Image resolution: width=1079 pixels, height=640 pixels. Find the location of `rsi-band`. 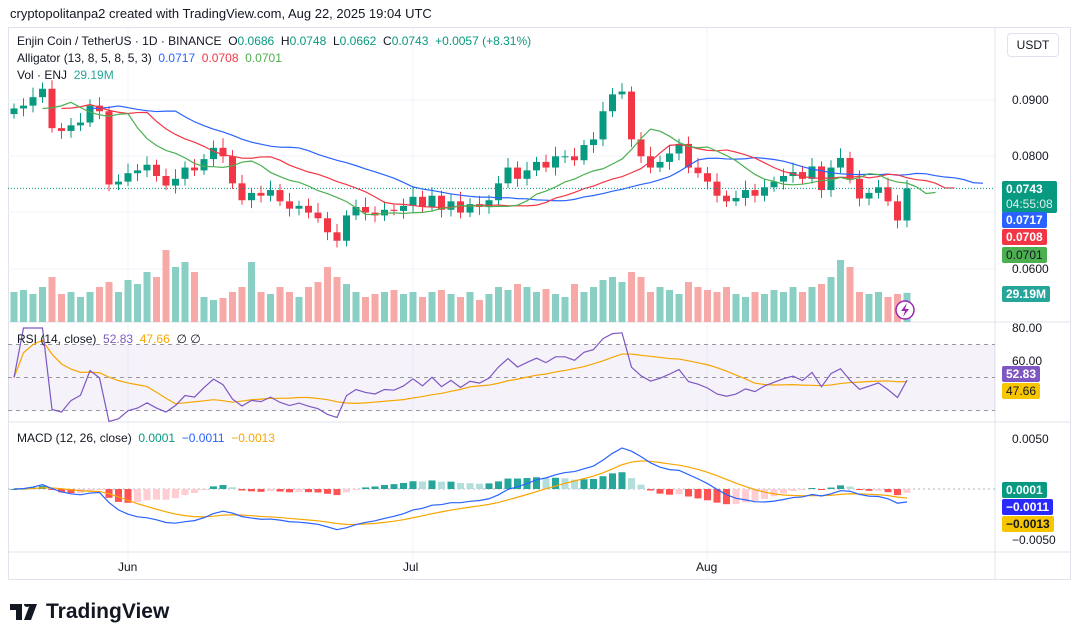

rsi-band is located at coordinates (501, 377).